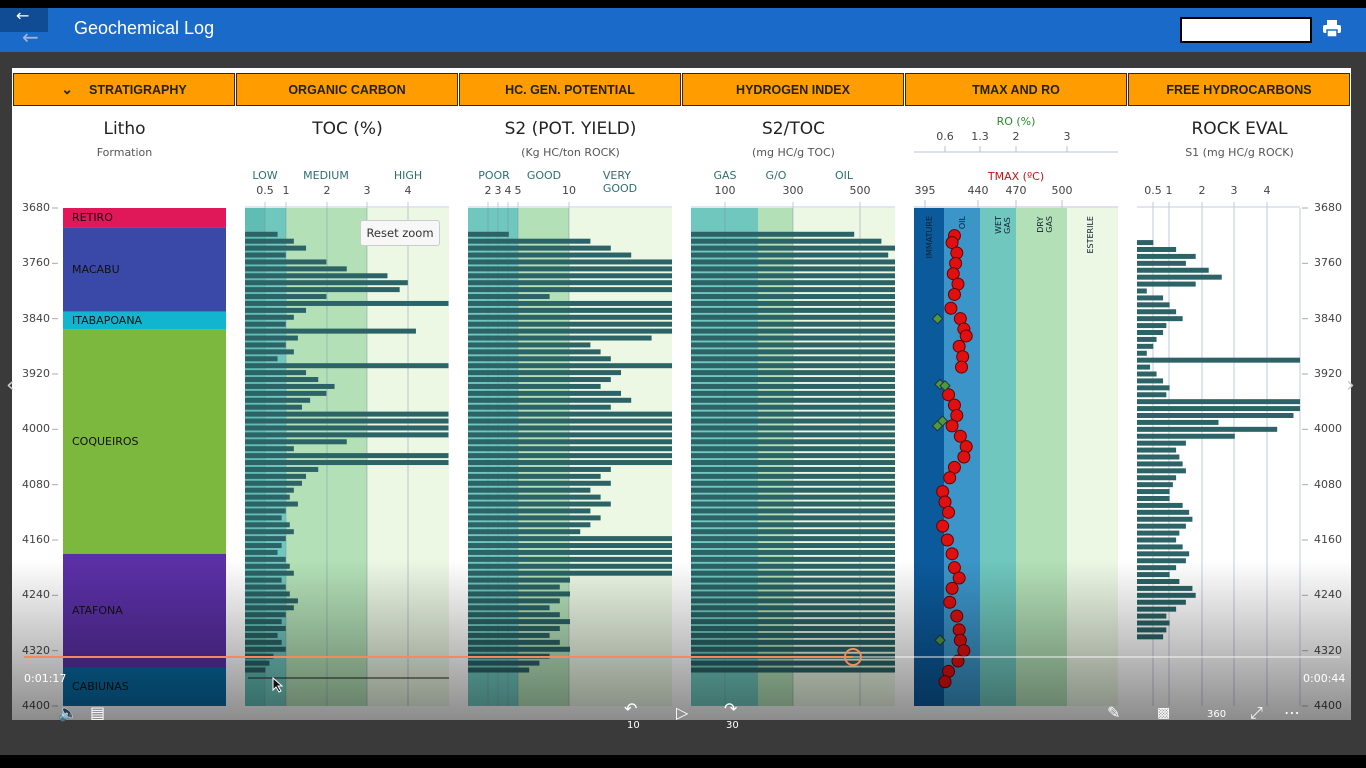 This screenshot has width=1366, height=768. Describe the element at coordinates (1067, 136) in the screenshot. I see `ro-tick-label: 3` at that location.